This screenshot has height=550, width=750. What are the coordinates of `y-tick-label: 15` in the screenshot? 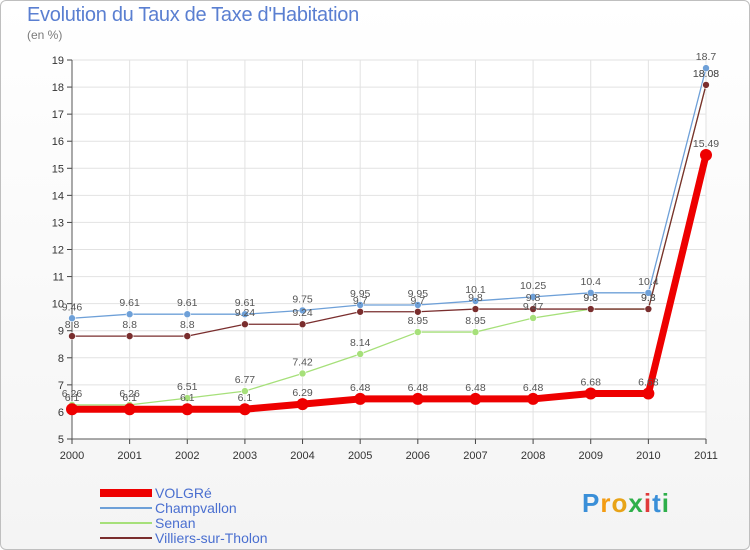 It's located at (58, 169).